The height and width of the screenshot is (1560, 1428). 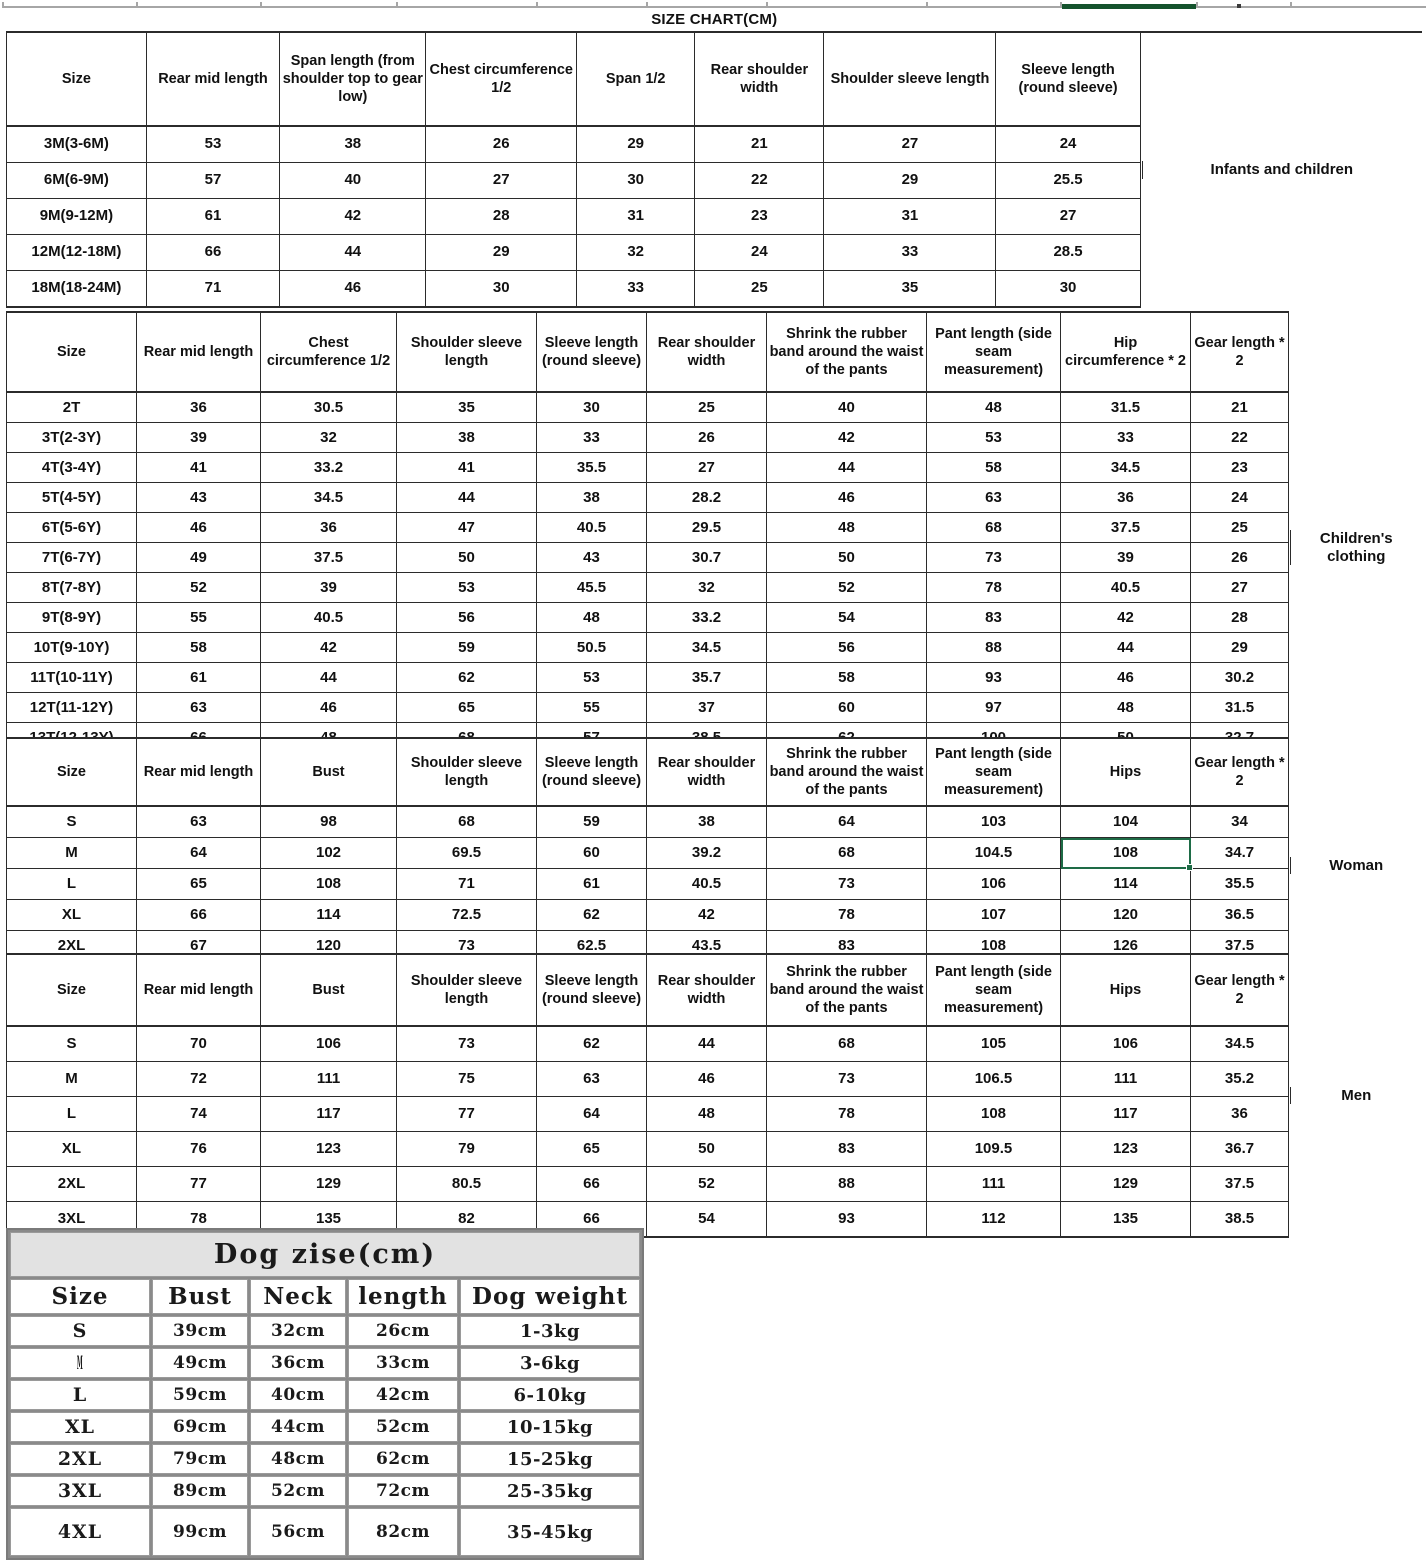 I want to click on cell-value: 42, so click(x=328, y=647).